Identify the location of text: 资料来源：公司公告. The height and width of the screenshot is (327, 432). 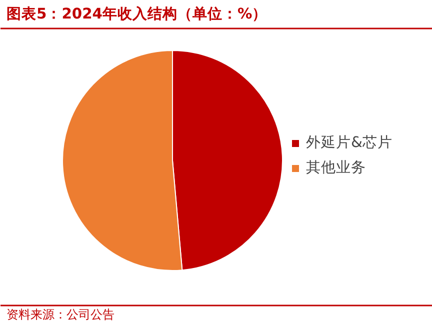
(60, 315).